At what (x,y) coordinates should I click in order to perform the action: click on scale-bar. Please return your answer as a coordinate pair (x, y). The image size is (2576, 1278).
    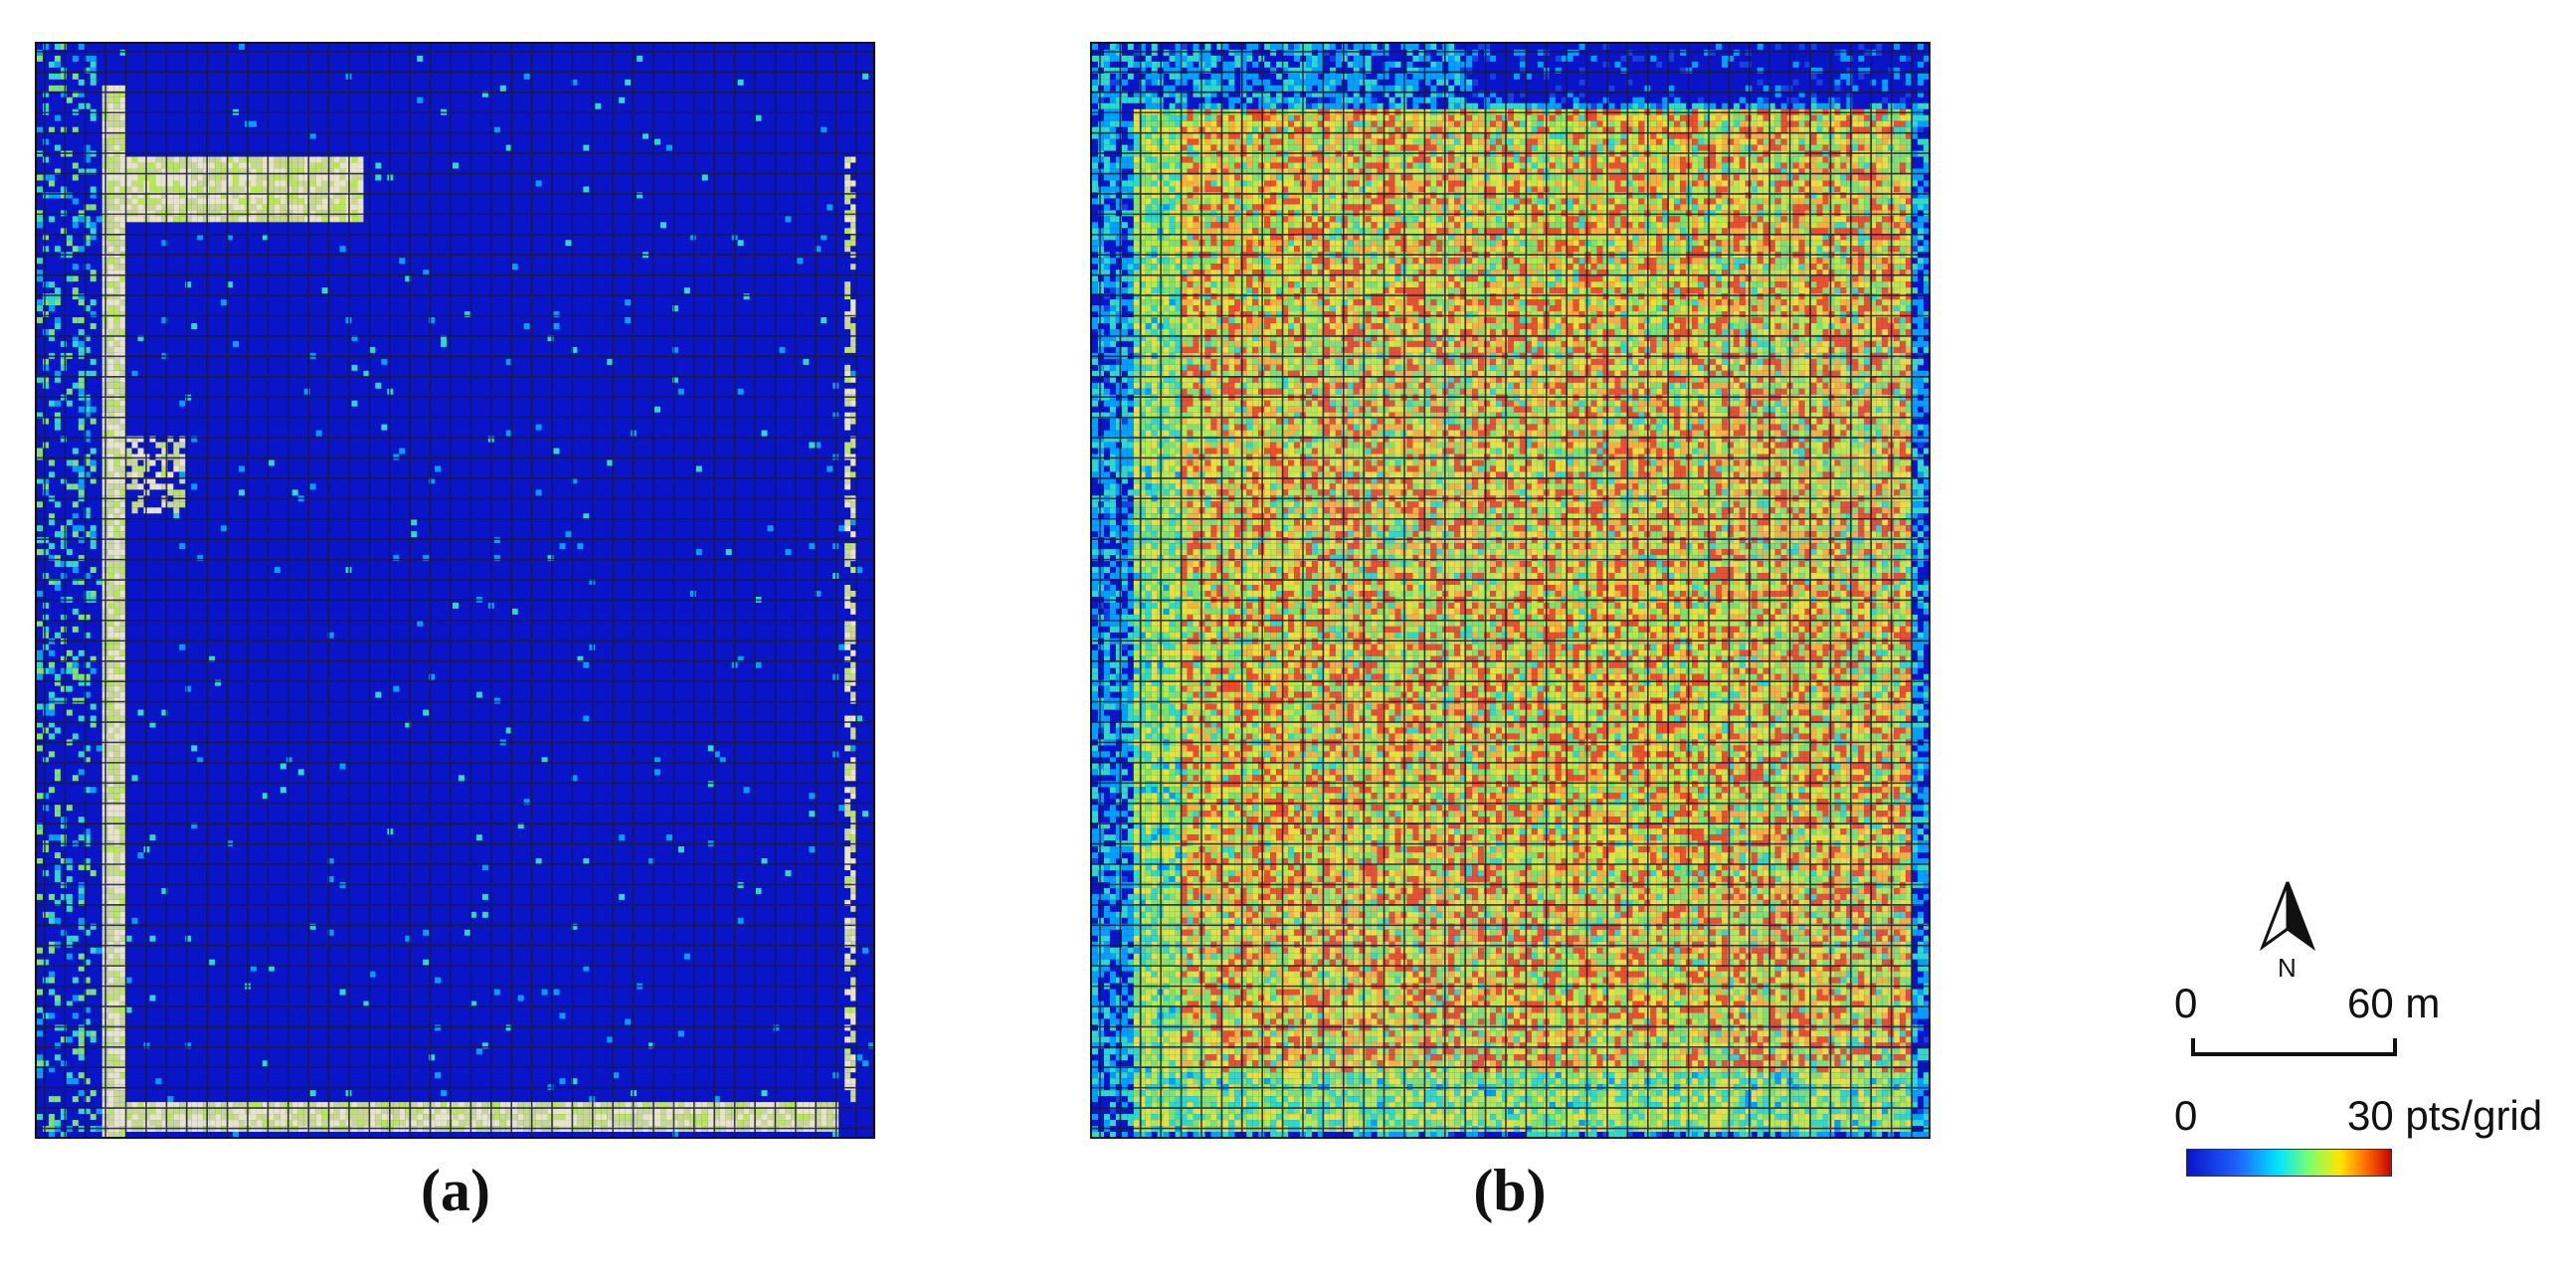
    Looking at the image, I should click on (2294, 1047).